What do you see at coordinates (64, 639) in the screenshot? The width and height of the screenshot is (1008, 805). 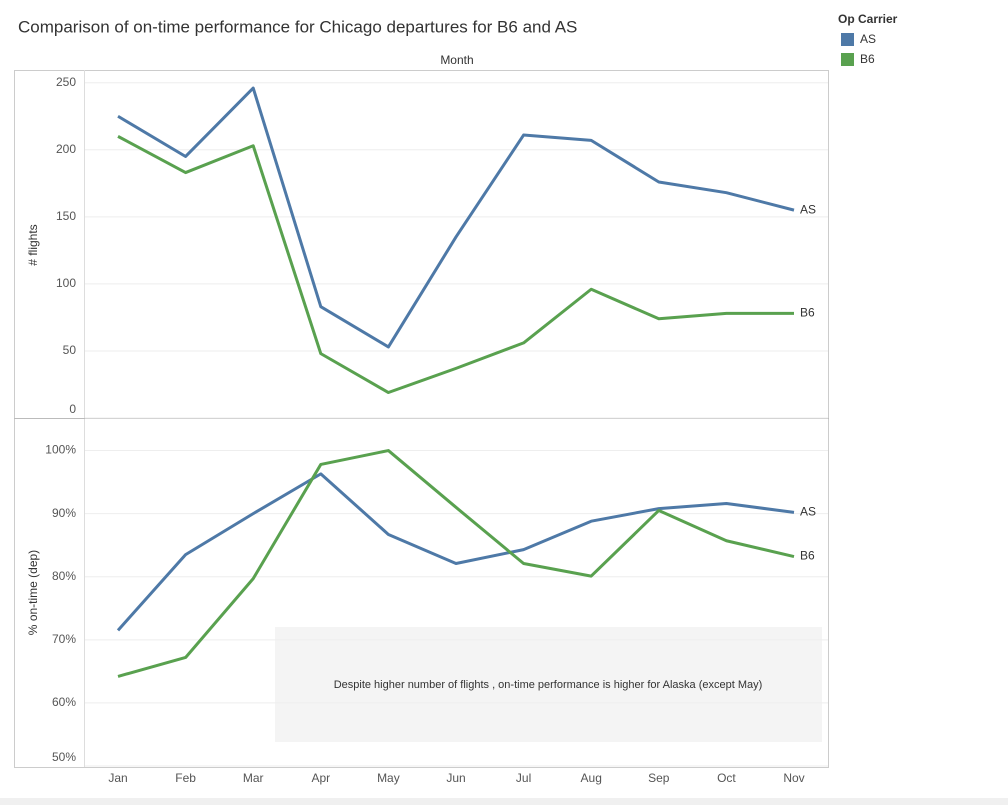 I see `y-tick-label: 70%` at bounding box center [64, 639].